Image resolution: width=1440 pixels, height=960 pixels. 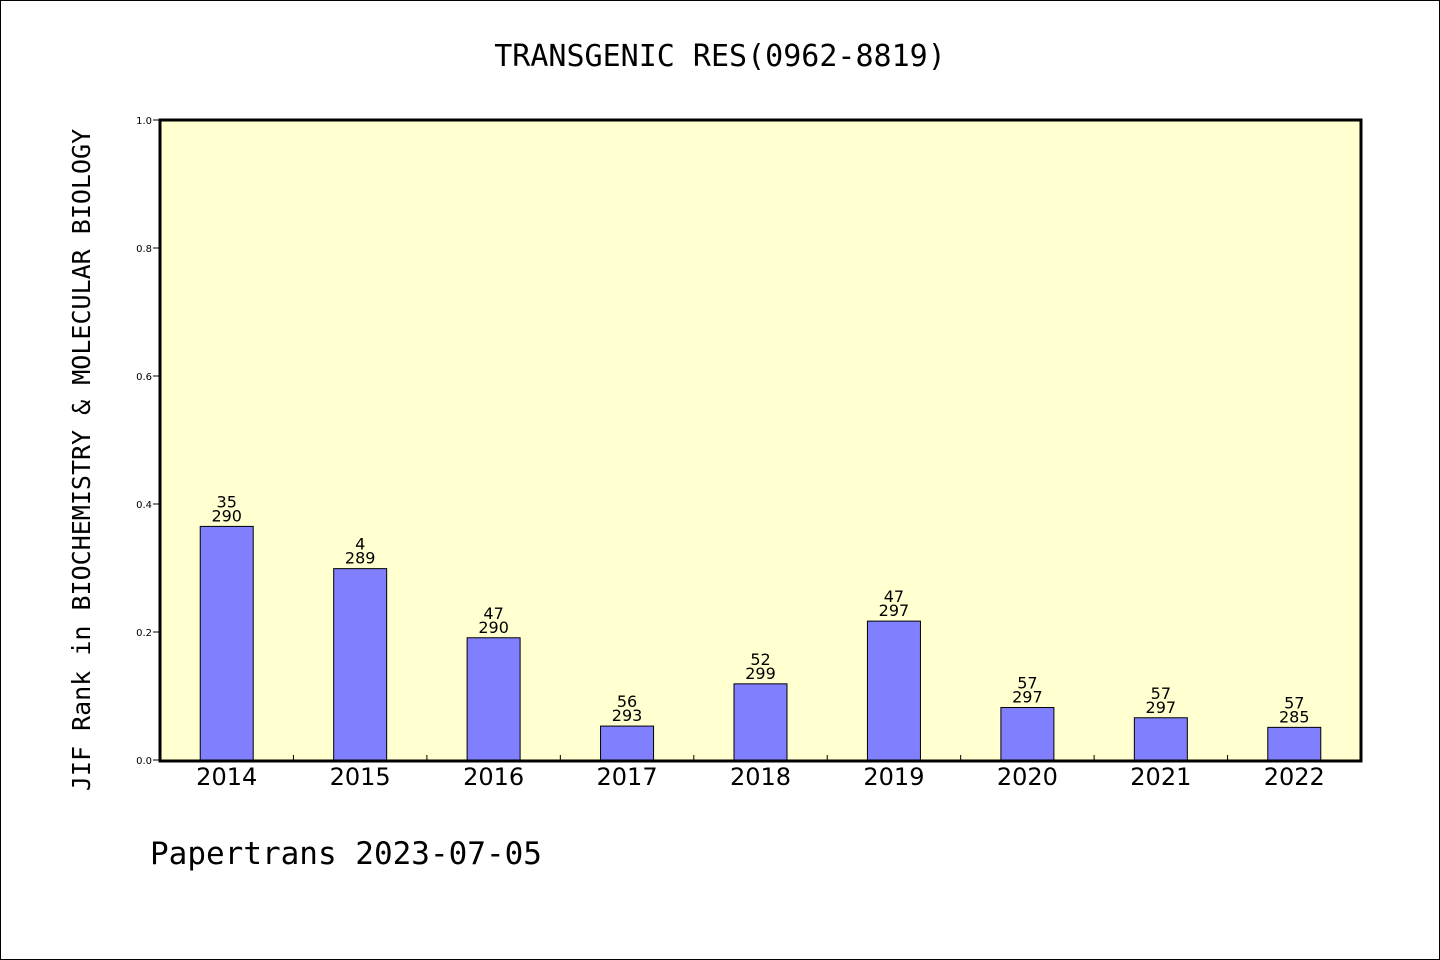 What do you see at coordinates (144, 121) in the screenshot?
I see `y-tick-label: 1.0` at bounding box center [144, 121].